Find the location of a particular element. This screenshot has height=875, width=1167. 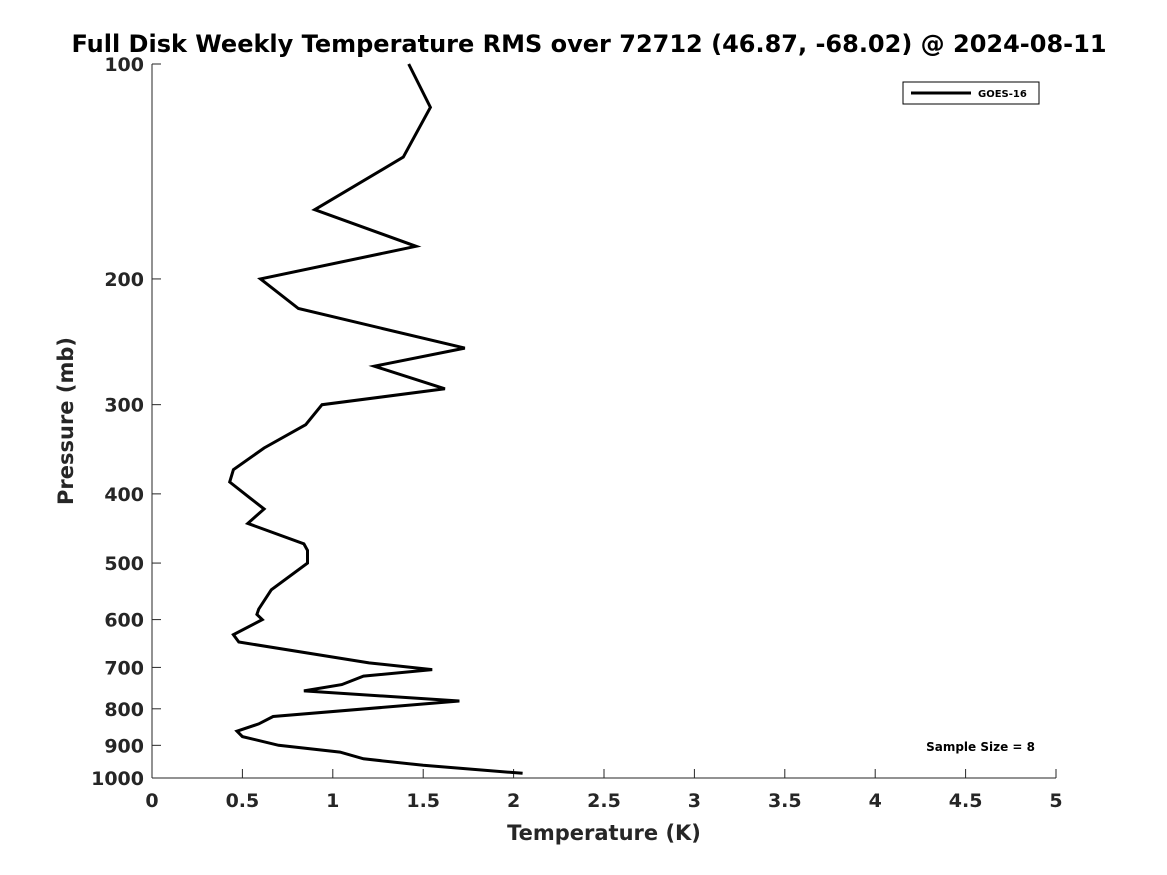

y-tick-label: 900 is located at coordinates (124, 746).